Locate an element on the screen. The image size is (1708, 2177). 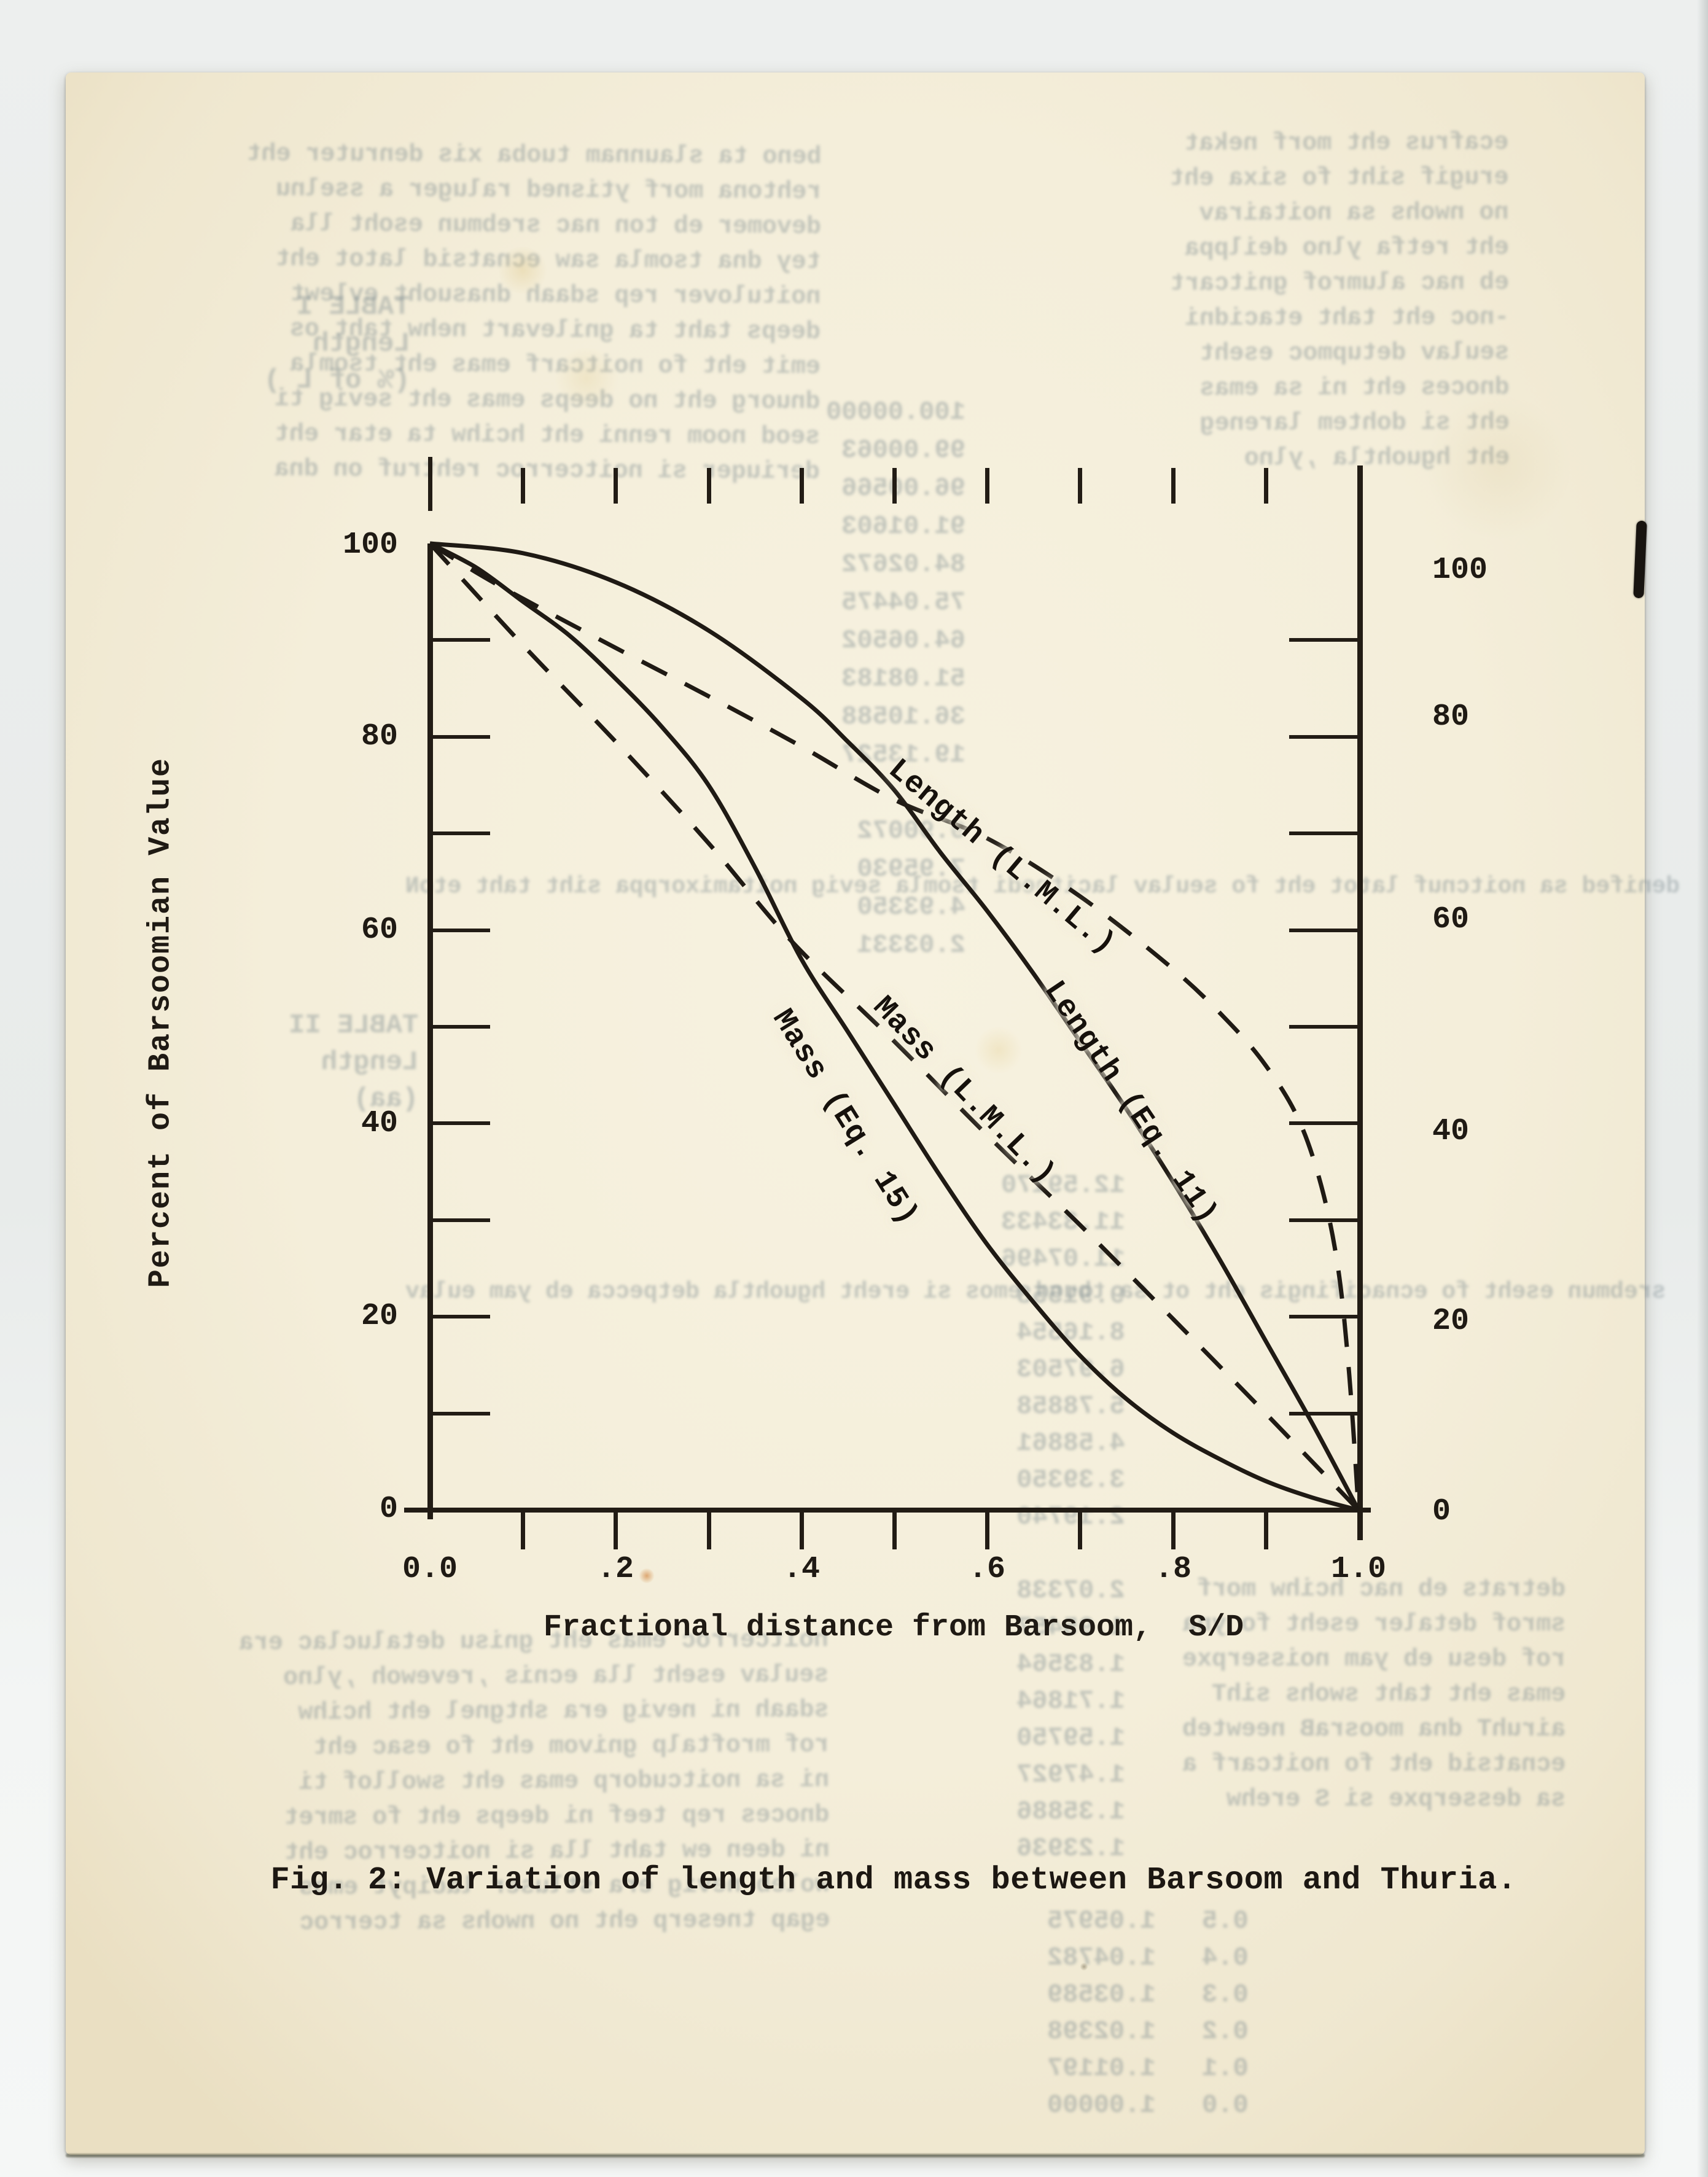
y-axis-right-line is located at coordinates (1360, 1002).